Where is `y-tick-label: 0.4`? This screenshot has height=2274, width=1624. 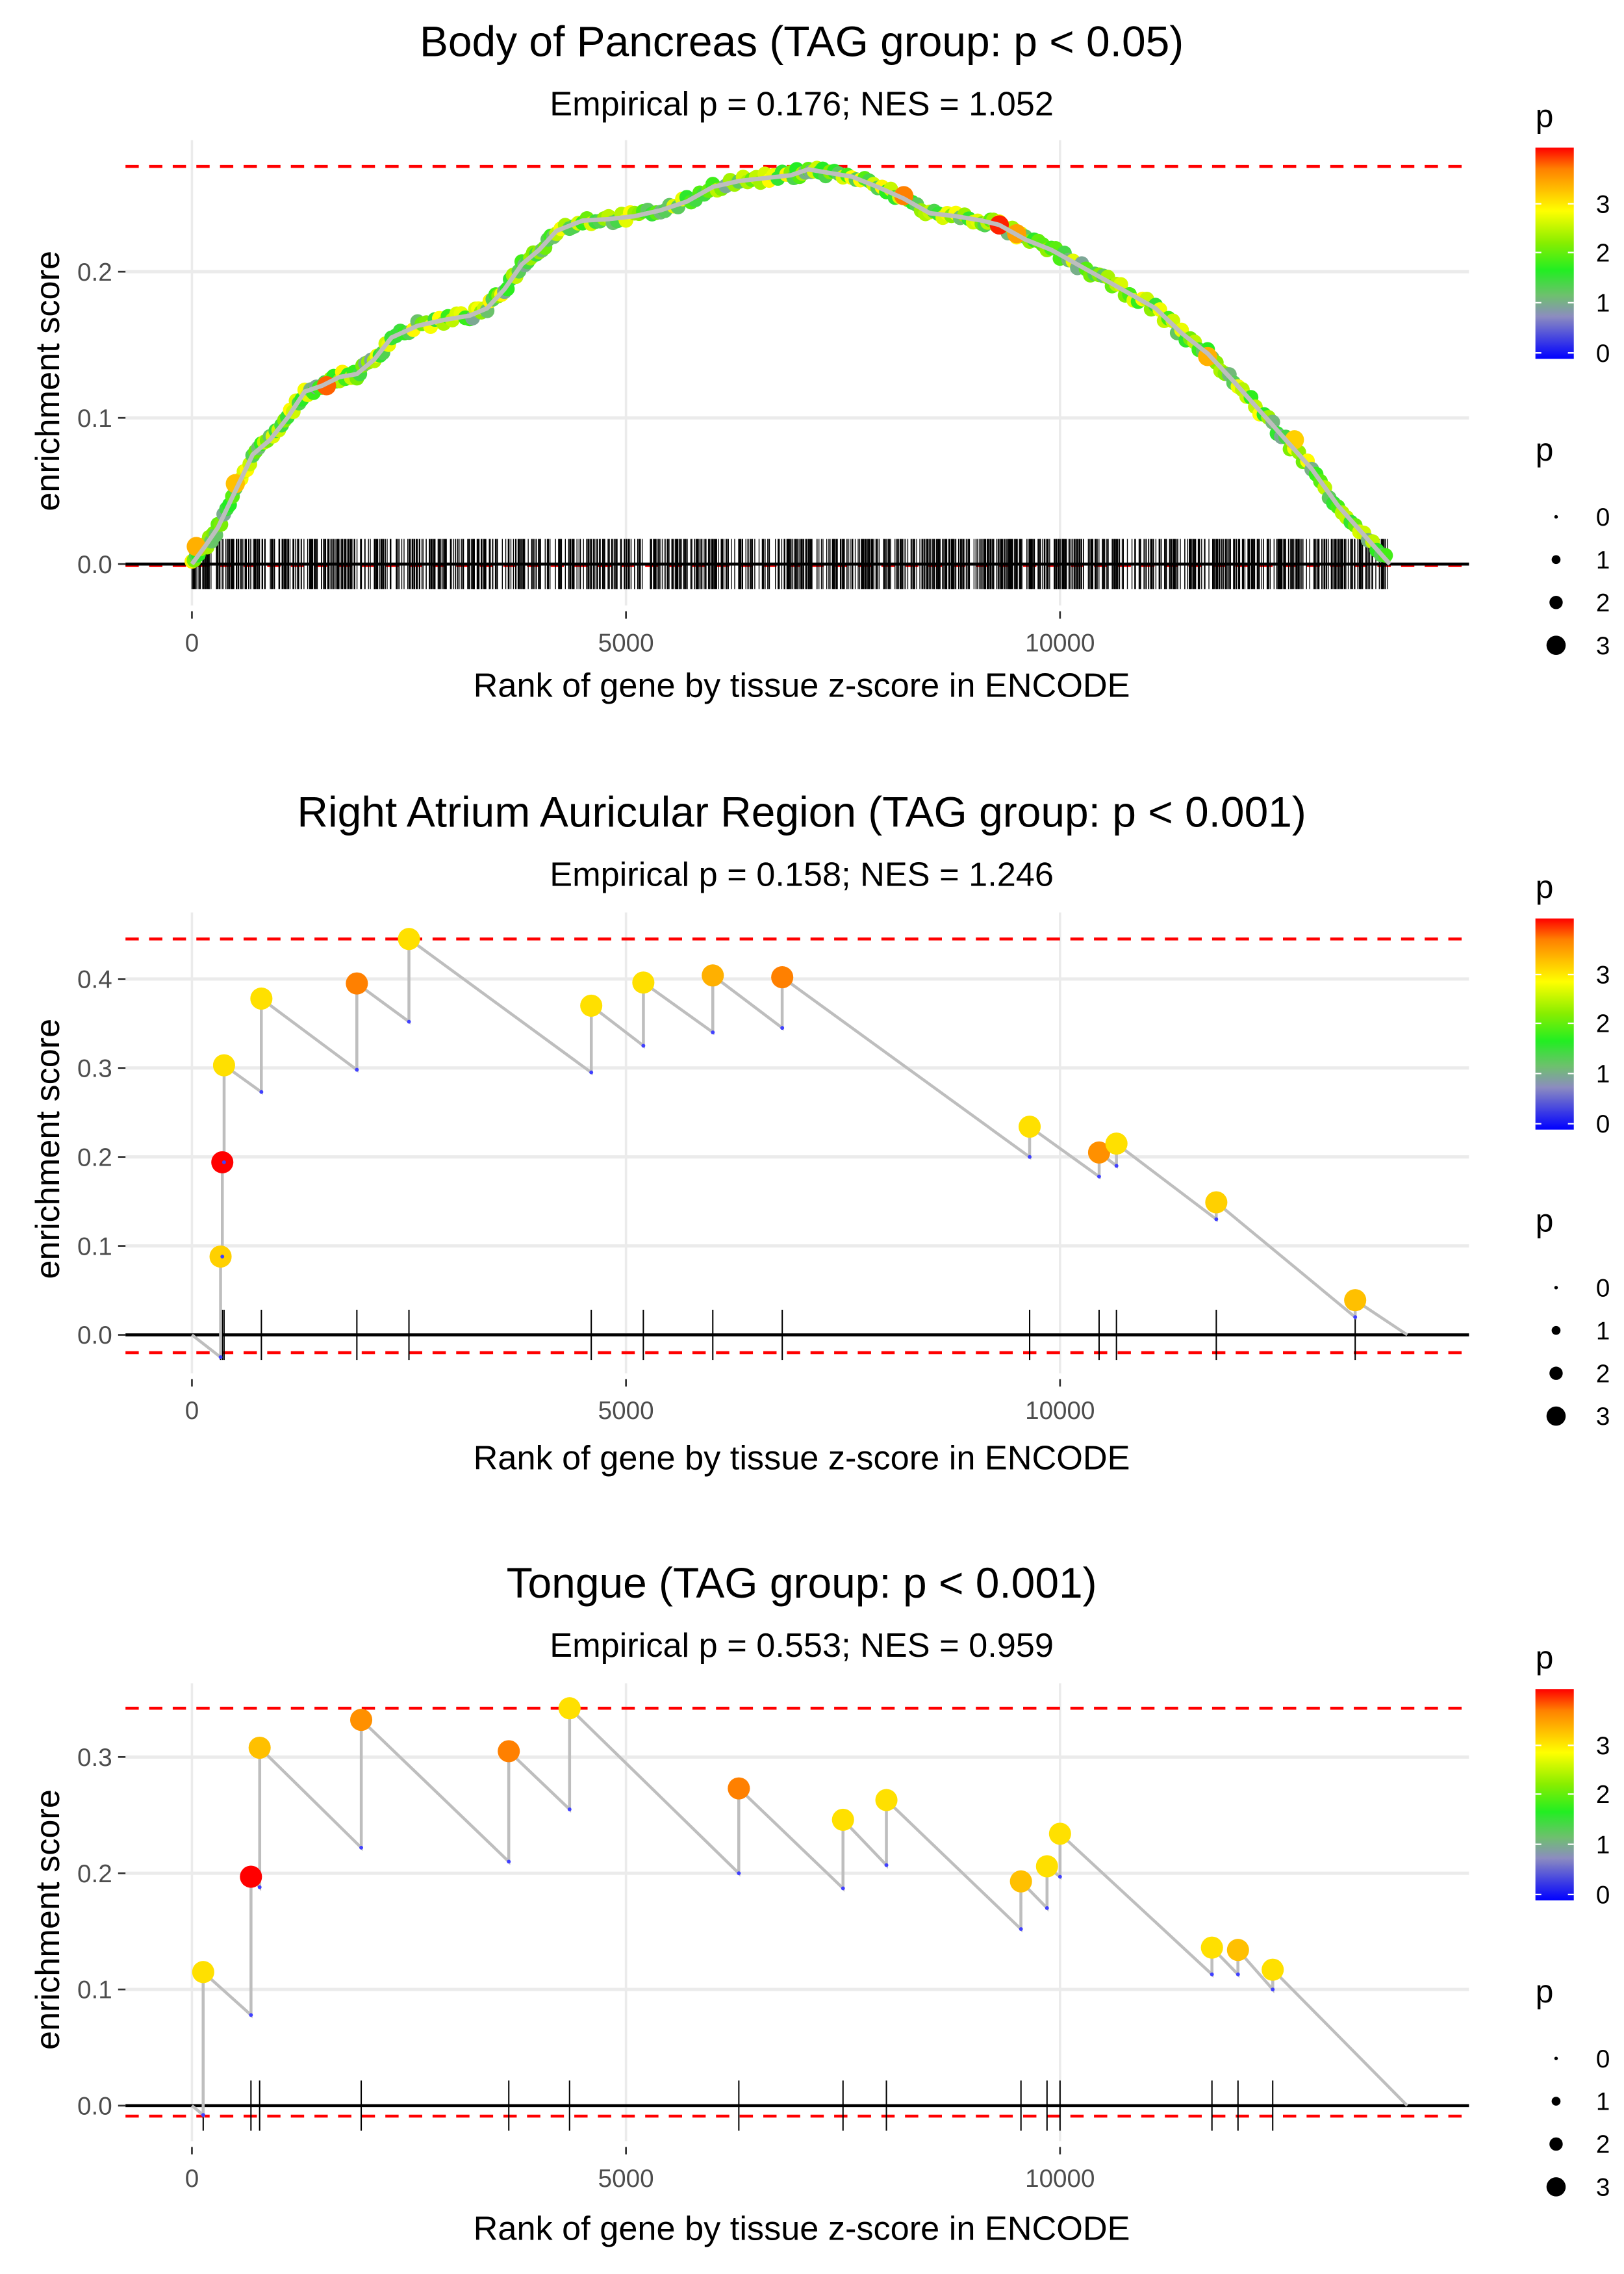
y-tick-label: 0.4 is located at coordinates (94, 979).